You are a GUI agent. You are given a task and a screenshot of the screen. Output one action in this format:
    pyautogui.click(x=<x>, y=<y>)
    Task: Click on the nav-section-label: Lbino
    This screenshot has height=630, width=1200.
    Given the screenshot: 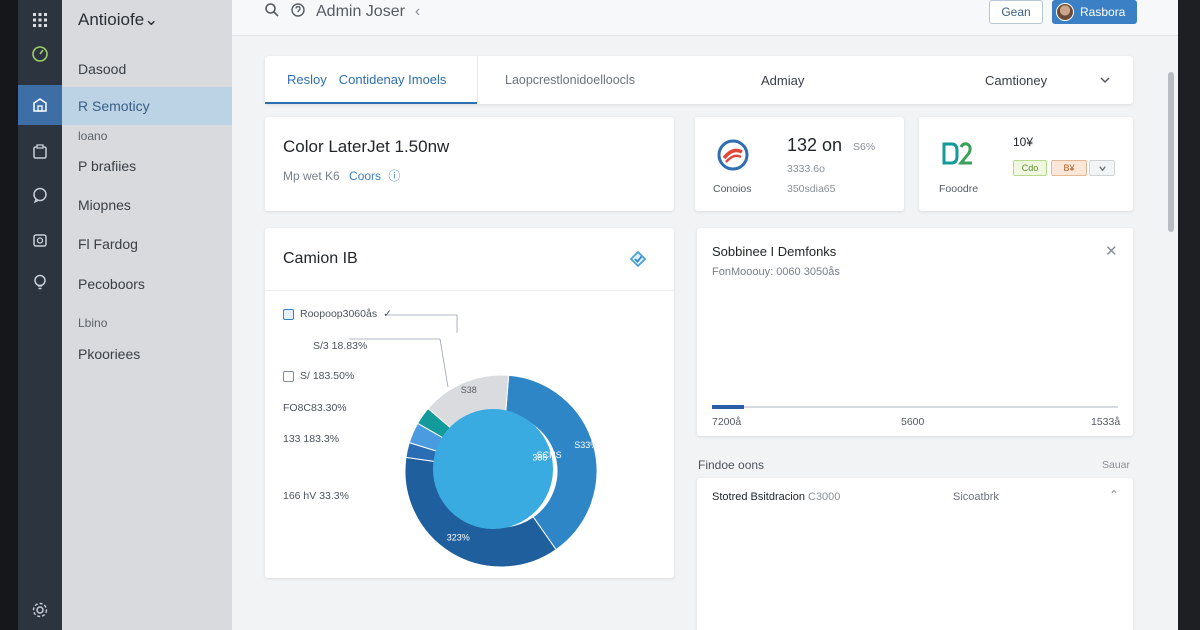 What is the action you would take?
    pyautogui.click(x=93, y=323)
    